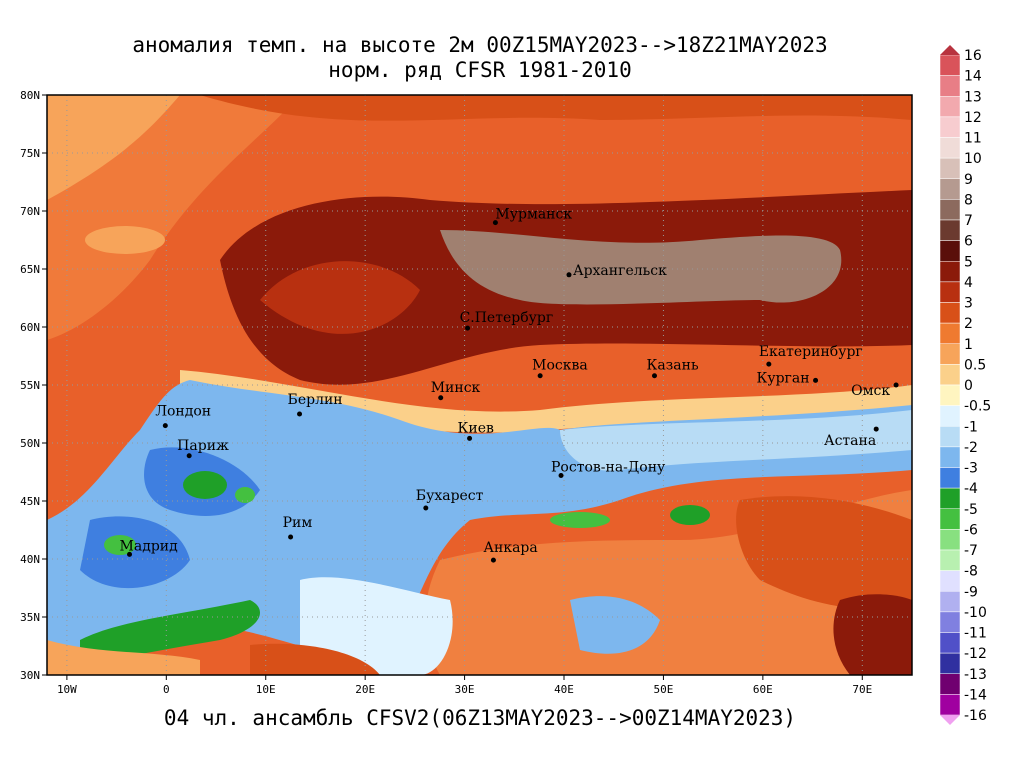 The width and height of the screenshot is (1024, 768). What do you see at coordinates (183, 412) in the screenshot?
I see `city-label: Лондон` at bounding box center [183, 412].